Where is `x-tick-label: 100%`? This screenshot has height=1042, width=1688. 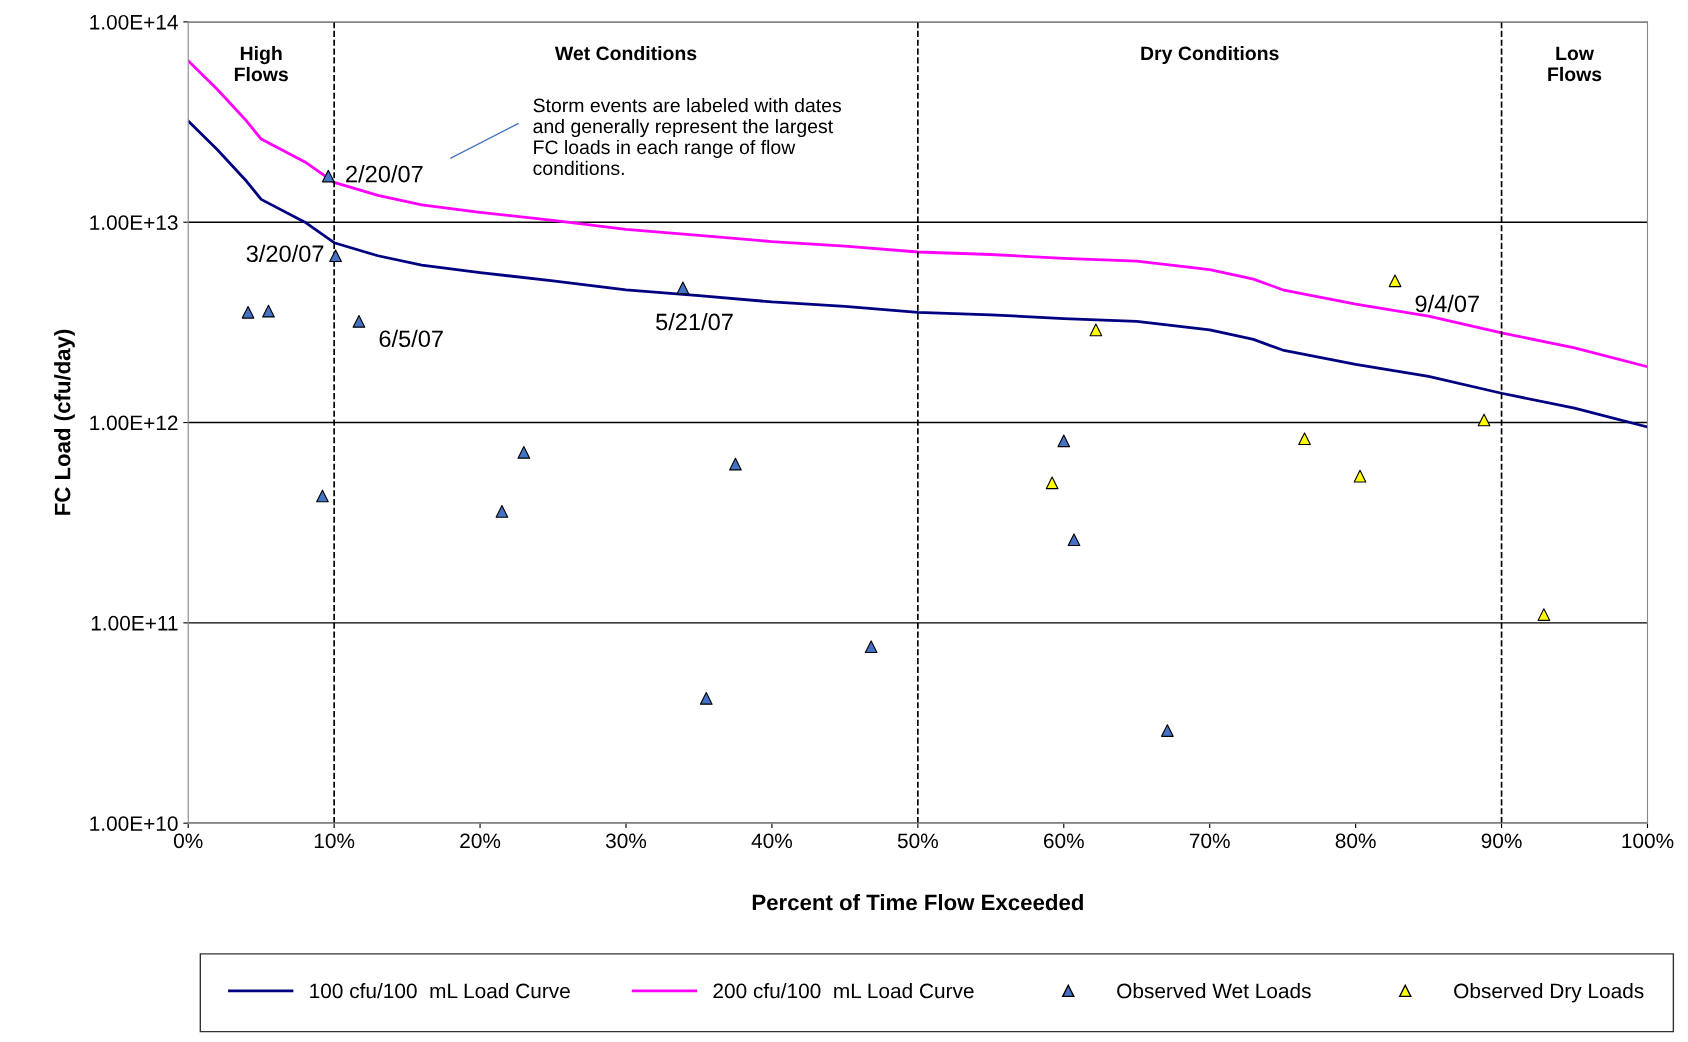
x-tick-label: 100% is located at coordinates (1648, 841).